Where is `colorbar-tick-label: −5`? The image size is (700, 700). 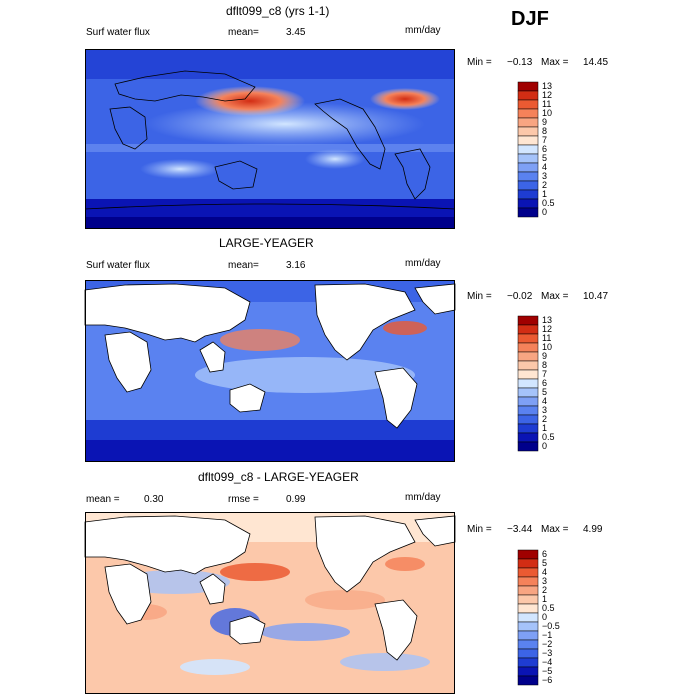
colorbar-tick-label: −5 is located at coordinates (547, 671).